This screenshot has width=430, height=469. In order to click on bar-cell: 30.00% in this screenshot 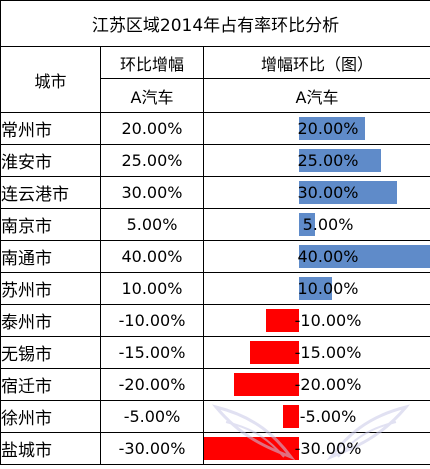, I will do `click(316, 192)`.